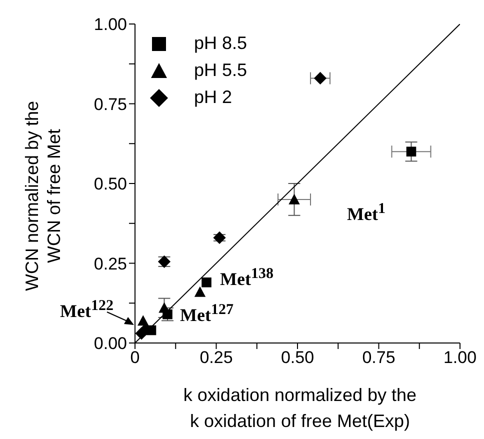 The width and height of the screenshot is (484, 439). I want to click on annotation: Met$^{127}$, so click(207, 314).